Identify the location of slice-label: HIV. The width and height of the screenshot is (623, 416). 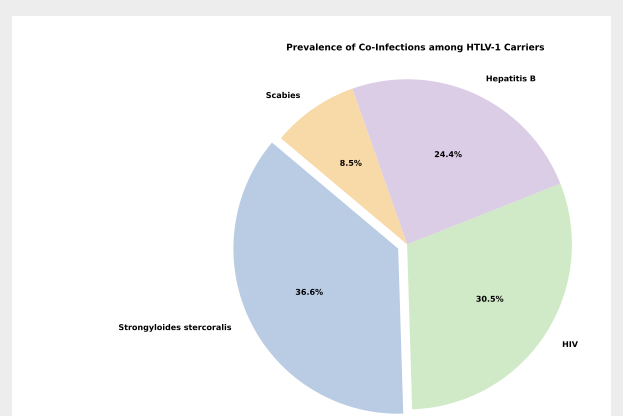
(570, 344).